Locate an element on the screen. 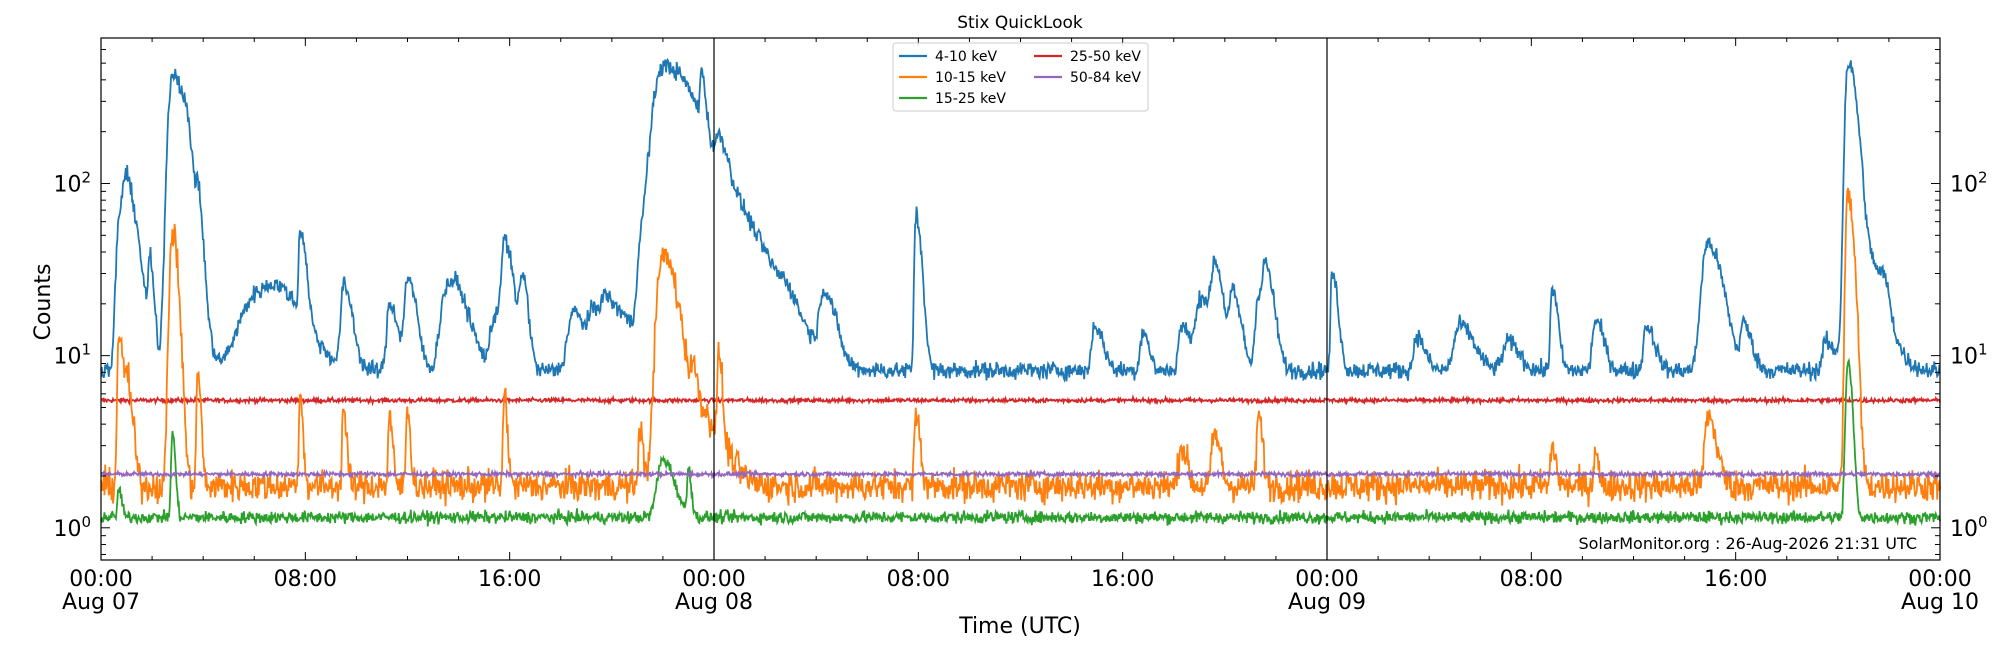  legend-label: 15-25 keV is located at coordinates (970, 99).